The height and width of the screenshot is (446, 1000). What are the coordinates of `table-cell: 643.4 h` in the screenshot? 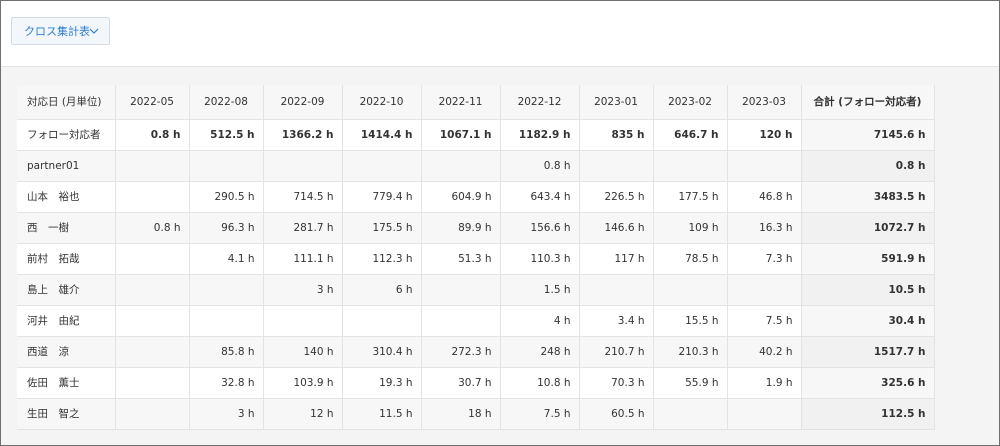 It's located at (540, 197).